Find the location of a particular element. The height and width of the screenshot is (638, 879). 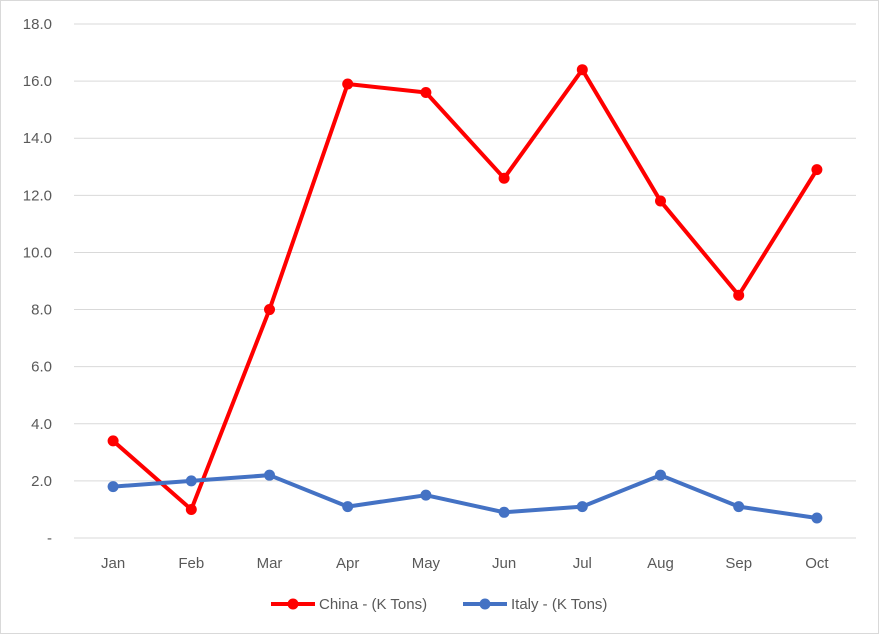

x-tick-label: Aug is located at coordinates (660, 563).